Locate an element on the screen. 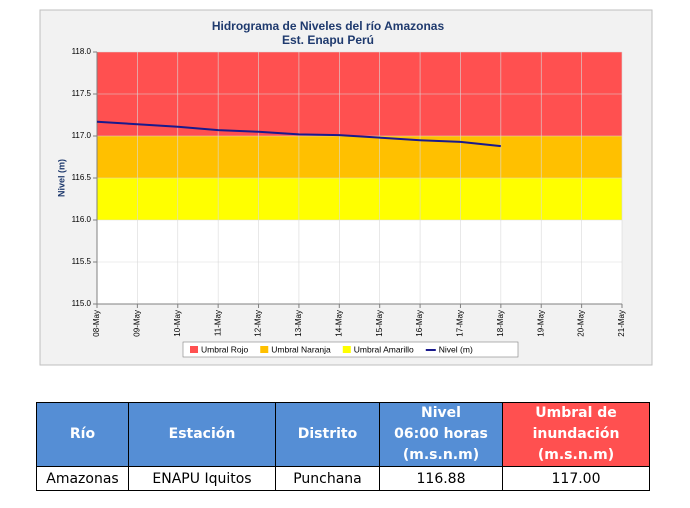 This screenshot has height=508, width=690. x-tick-label: 13-May is located at coordinates (298, 323).